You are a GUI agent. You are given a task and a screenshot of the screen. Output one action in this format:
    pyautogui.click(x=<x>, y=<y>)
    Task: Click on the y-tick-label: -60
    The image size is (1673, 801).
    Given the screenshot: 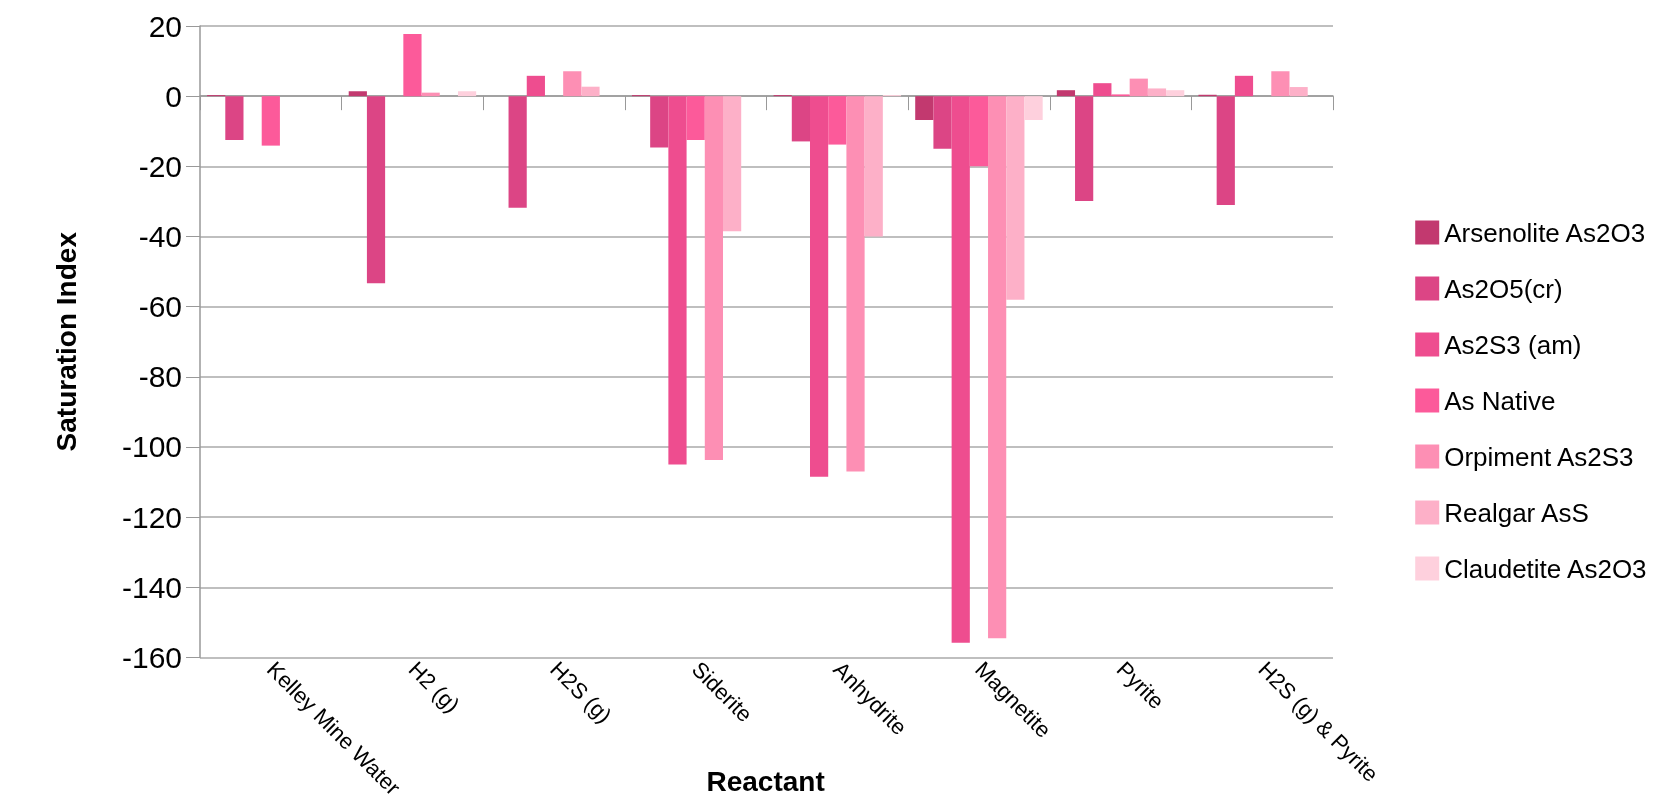 What is the action you would take?
    pyautogui.click(x=160, y=307)
    